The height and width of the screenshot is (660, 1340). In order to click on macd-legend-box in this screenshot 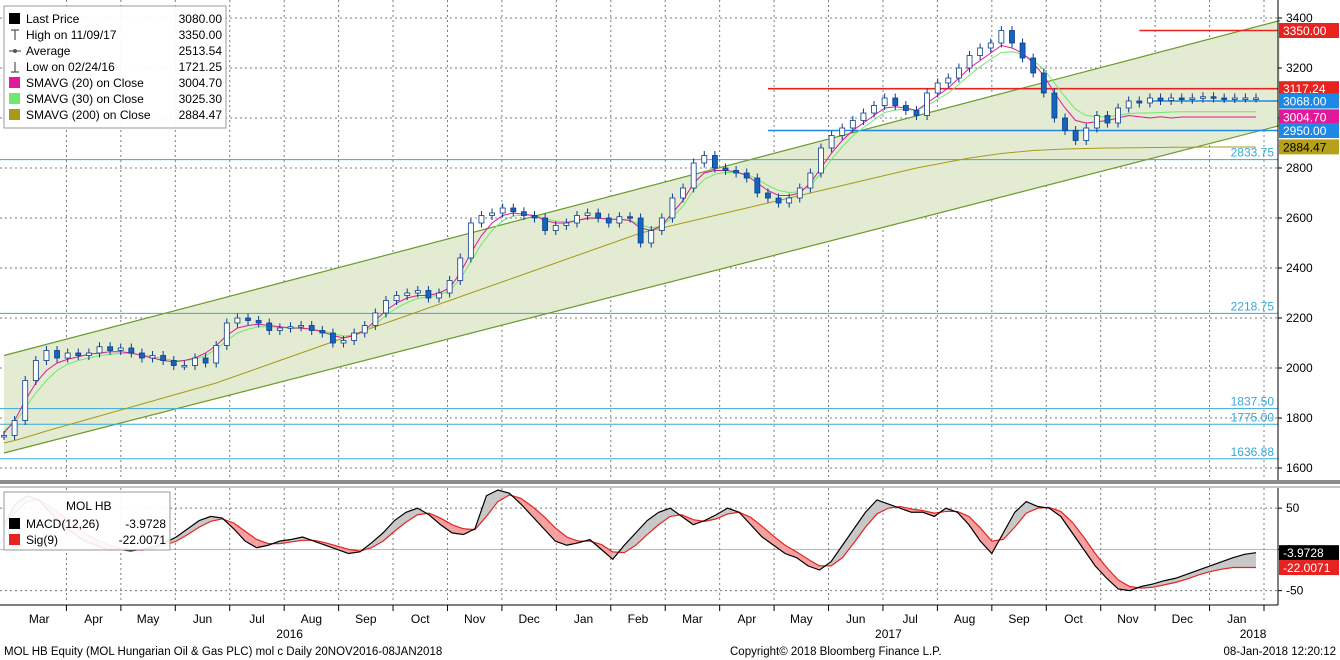, I will do `click(87, 521)`.